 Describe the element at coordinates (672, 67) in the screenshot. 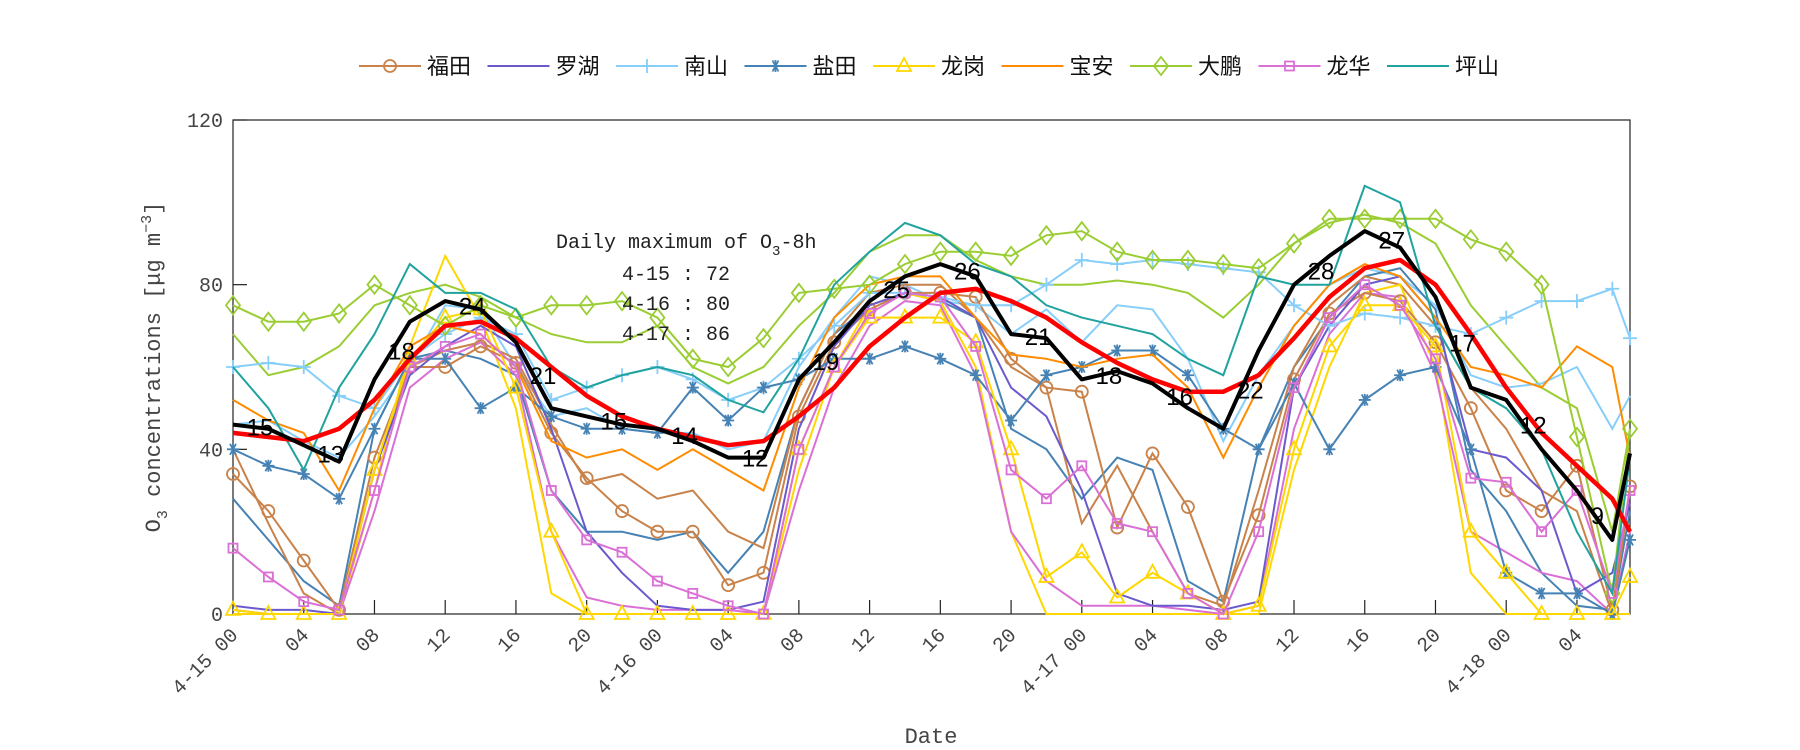

I see `legend-item-南山: 南山` at that location.